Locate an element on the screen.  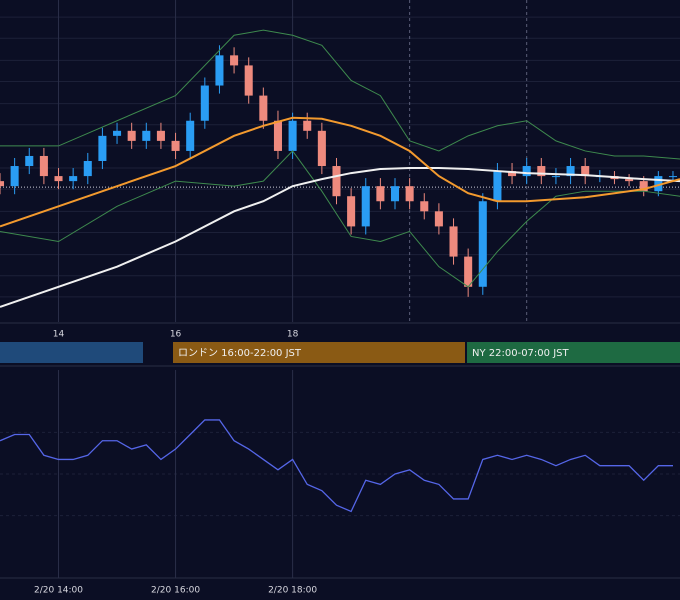
session-label: NY 22:00-07:00 JST is located at coordinates (520, 353).